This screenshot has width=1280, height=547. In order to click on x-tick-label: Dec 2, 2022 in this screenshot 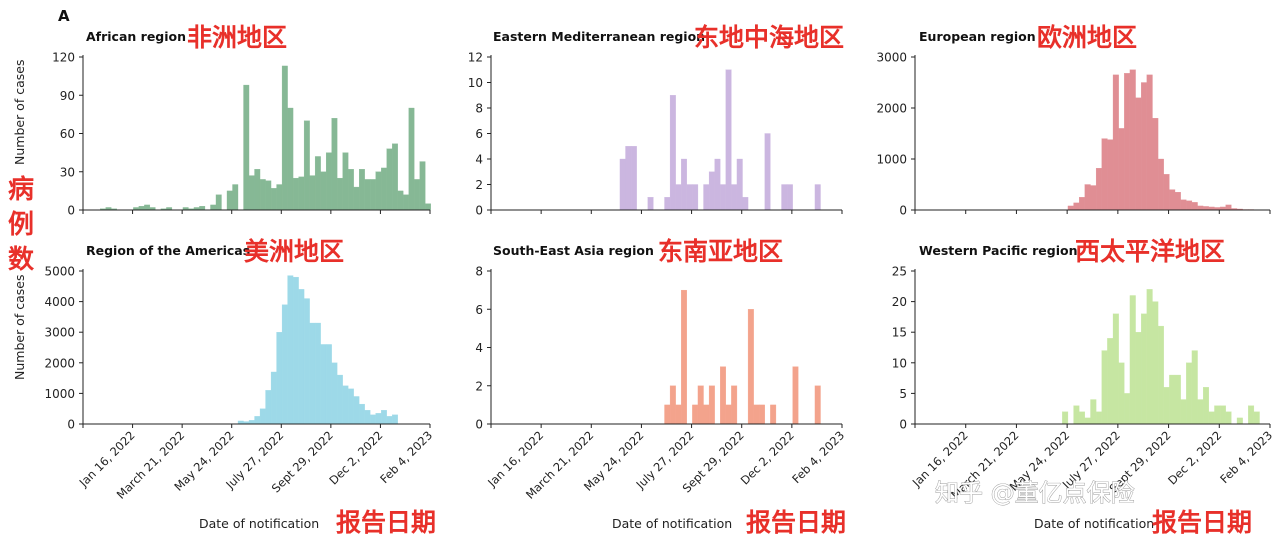, I will do `click(355, 457)`.